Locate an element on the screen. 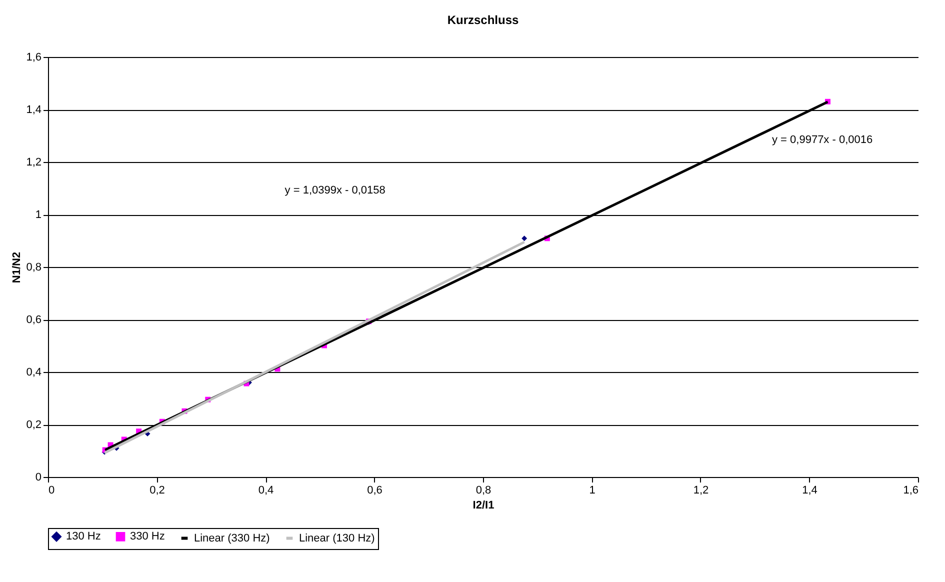 The height and width of the screenshot is (582, 945). legend-label: 130 Hz is located at coordinates (83, 536).